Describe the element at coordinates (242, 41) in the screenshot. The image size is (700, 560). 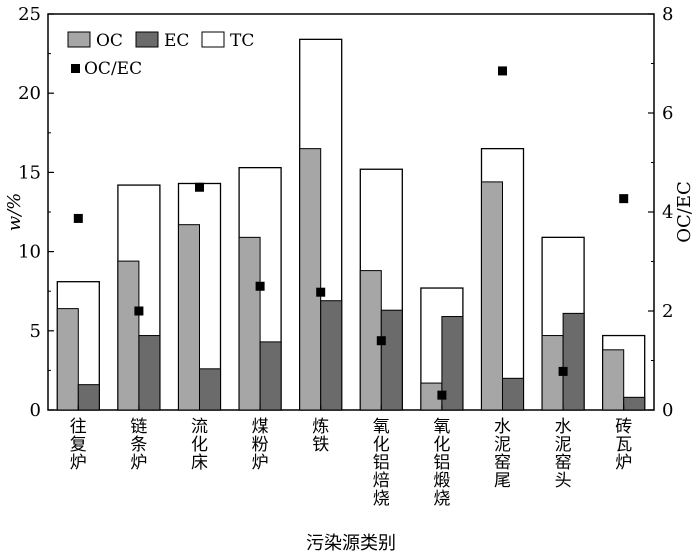
I see `legend-label-tc: TC` at that location.